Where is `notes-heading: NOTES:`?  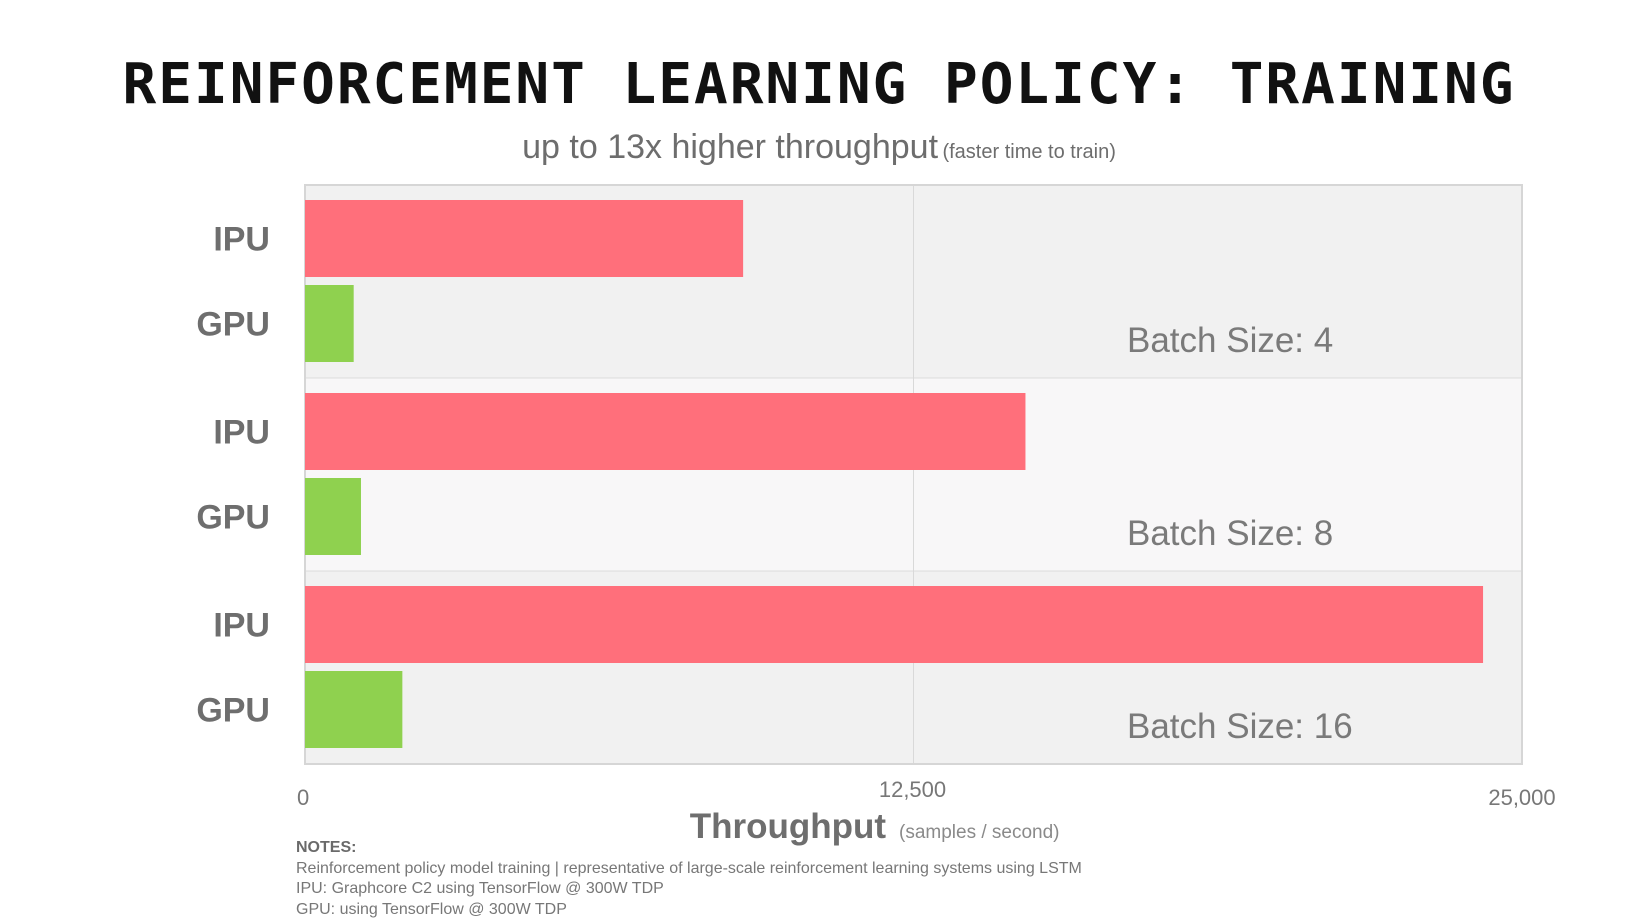 notes-heading: NOTES: is located at coordinates (326, 847).